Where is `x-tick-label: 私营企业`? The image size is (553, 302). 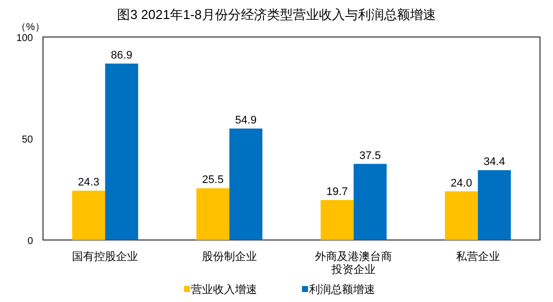 x-tick-label: 私营企业 is located at coordinates (478, 256).